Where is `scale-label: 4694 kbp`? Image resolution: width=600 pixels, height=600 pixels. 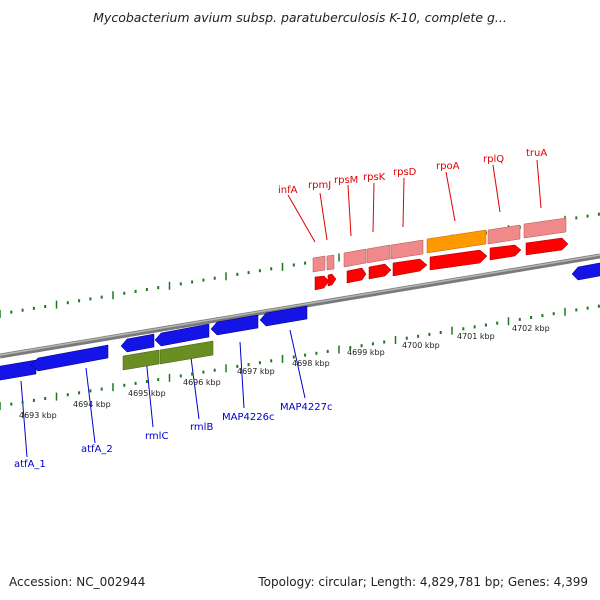 scale-label: 4694 kbp is located at coordinates (92, 404).